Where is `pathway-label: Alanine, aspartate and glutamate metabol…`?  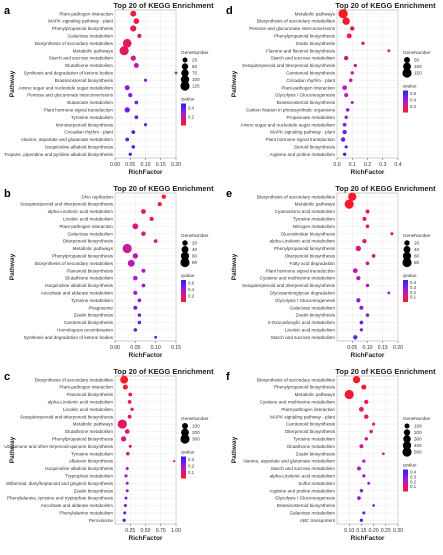 pathway-label: Alanine, aspartate and glutamate metabol… is located at coordinates (289, 461).